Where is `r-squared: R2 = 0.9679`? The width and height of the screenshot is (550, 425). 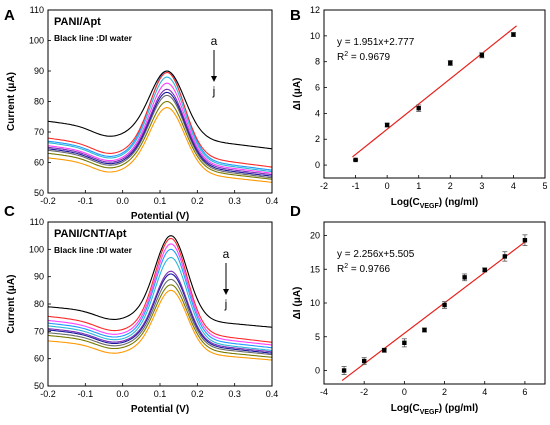
r-squared: R2 = 0.9679 is located at coordinates (364, 57).